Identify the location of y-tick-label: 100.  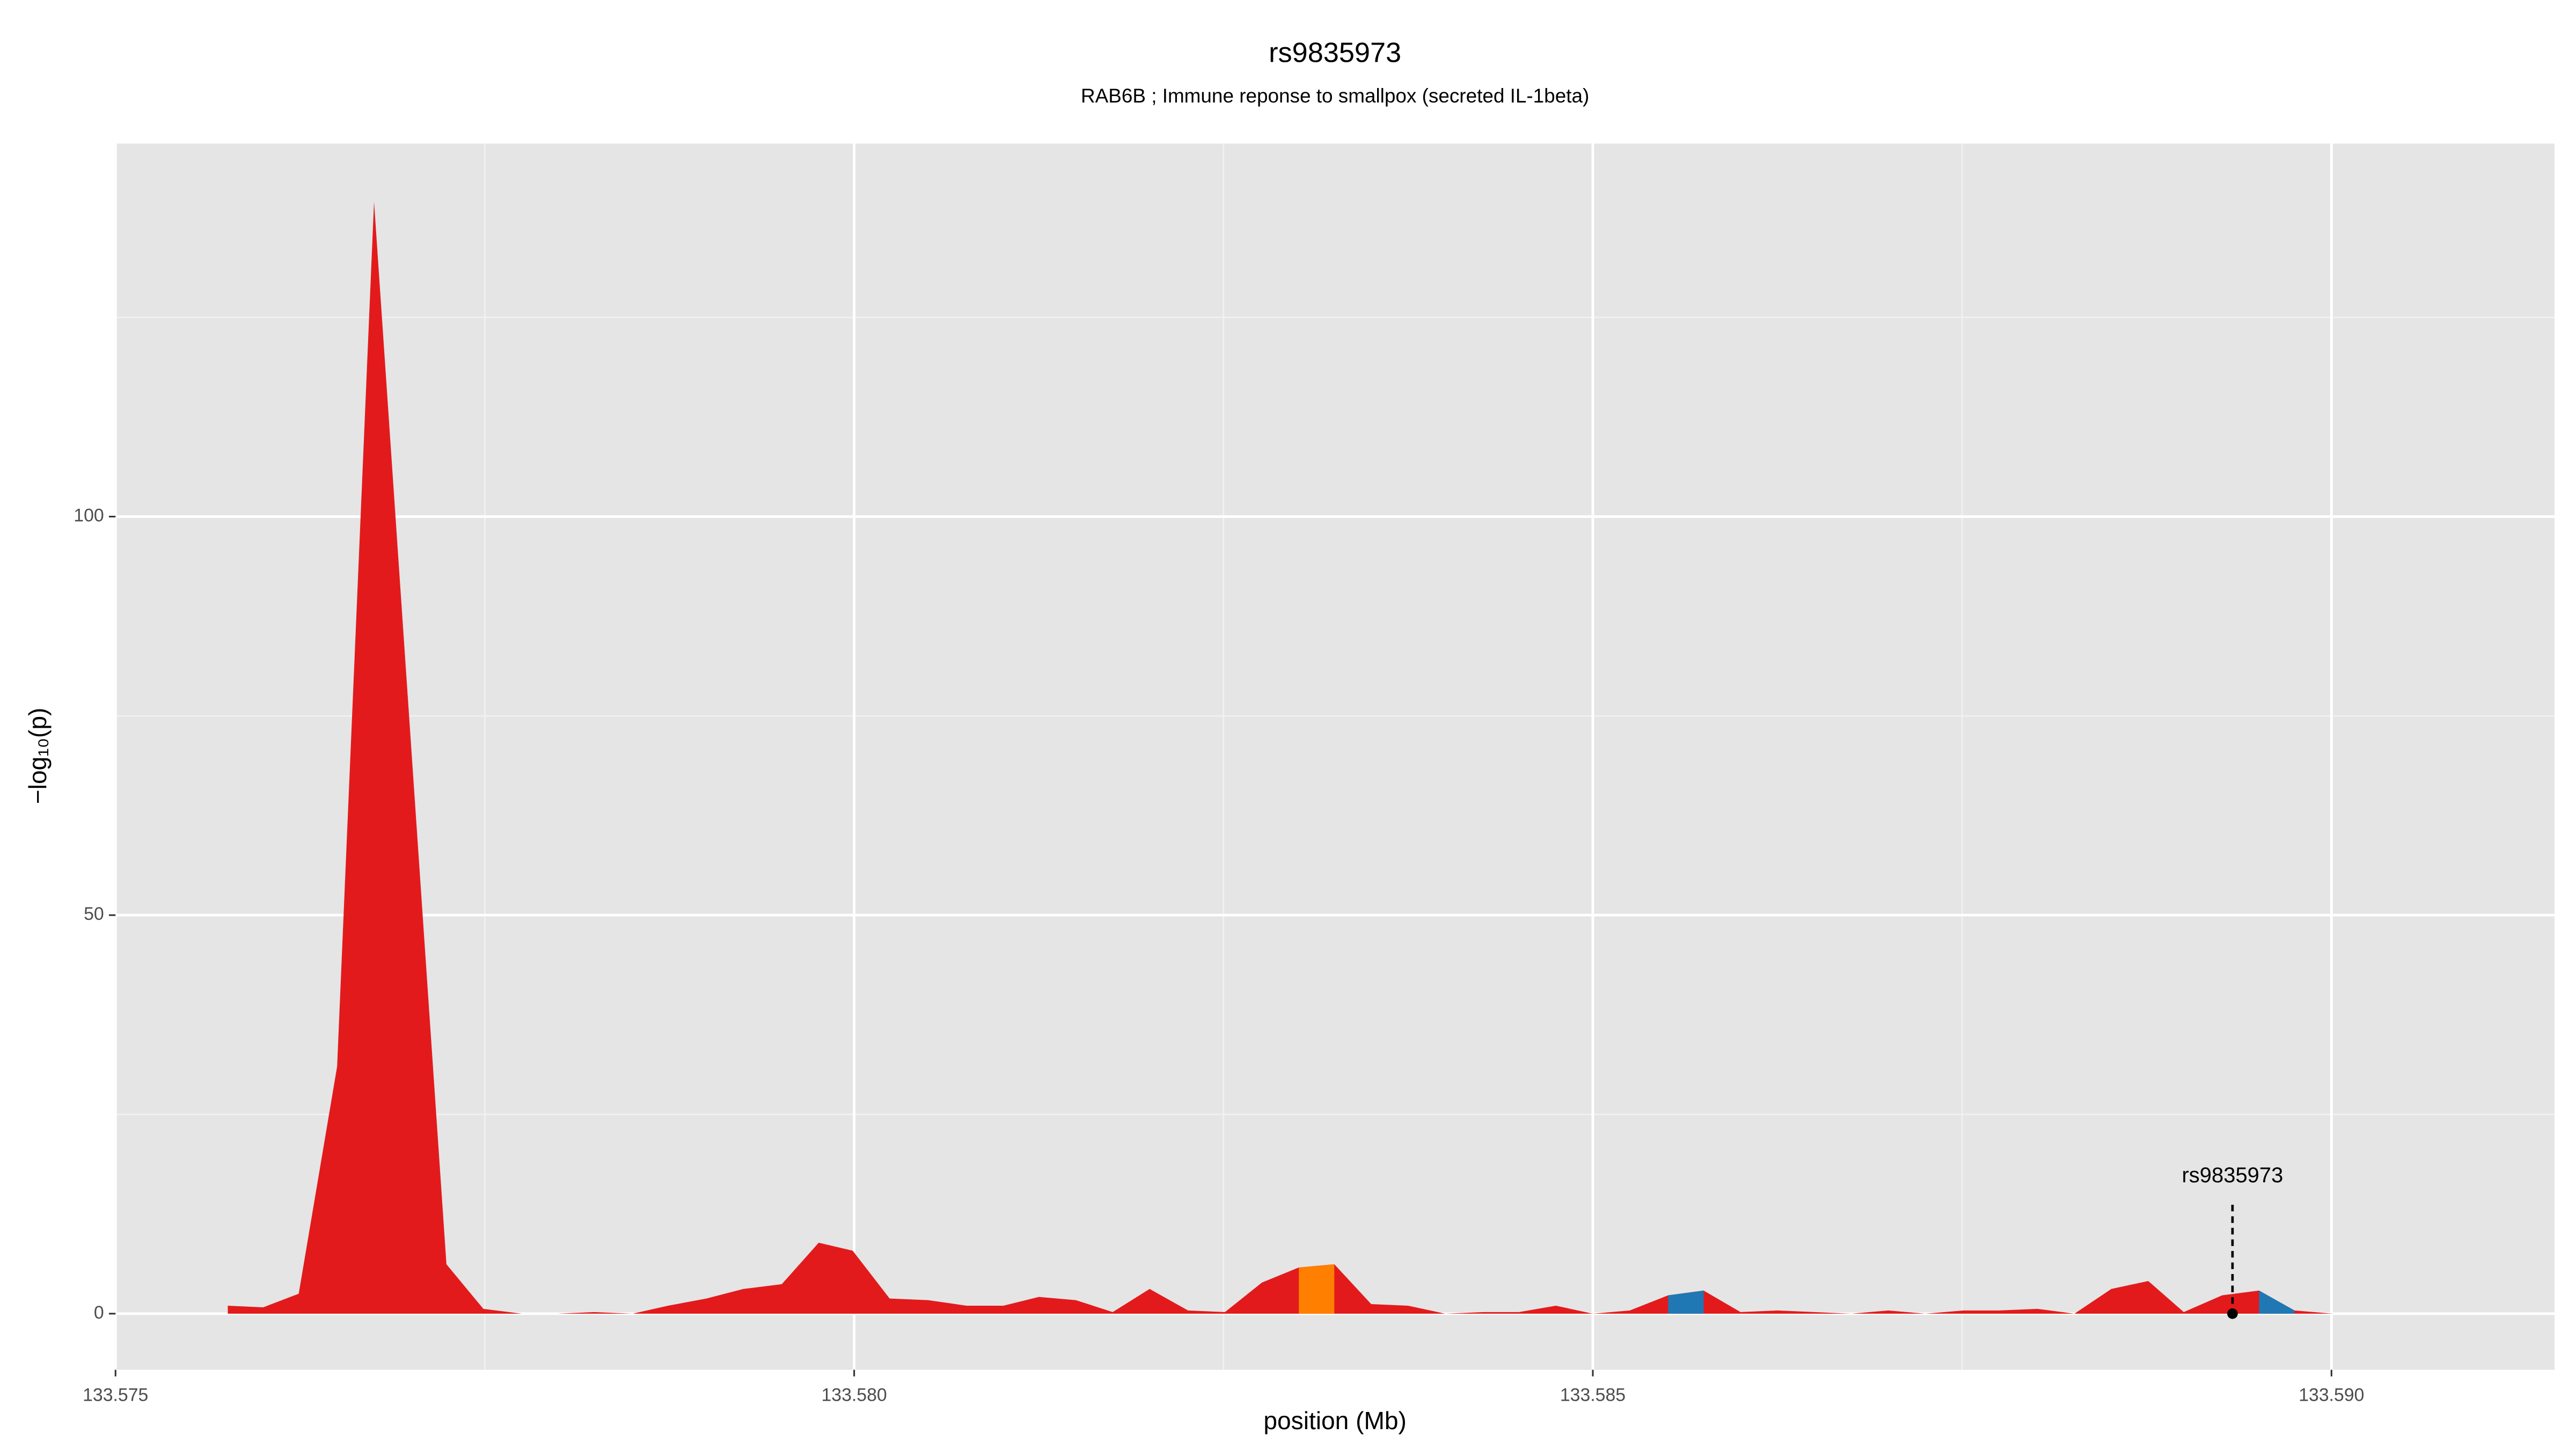
(89, 516).